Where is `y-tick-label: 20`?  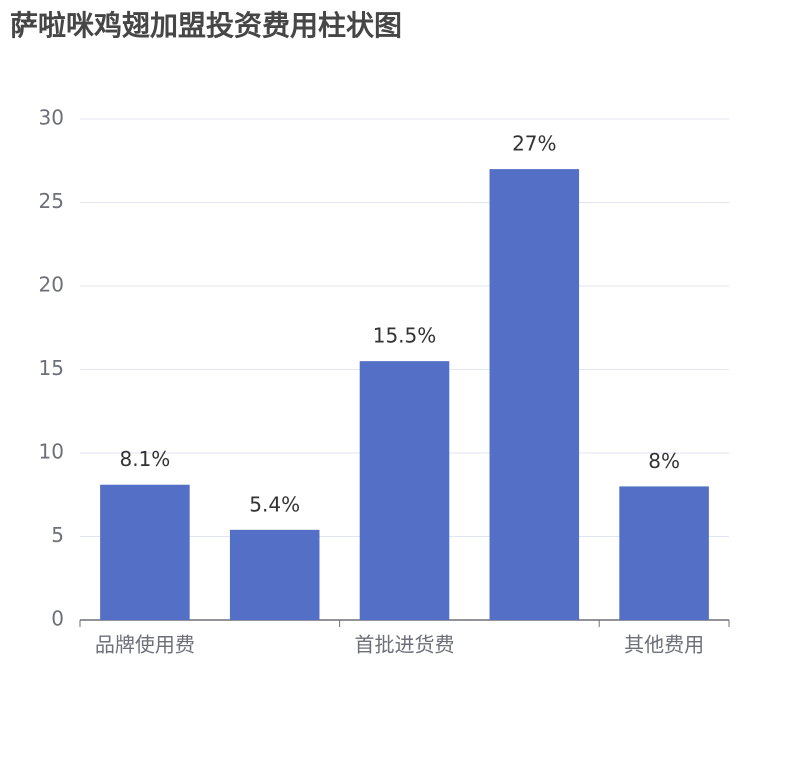 y-tick-label: 20 is located at coordinates (51, 285).